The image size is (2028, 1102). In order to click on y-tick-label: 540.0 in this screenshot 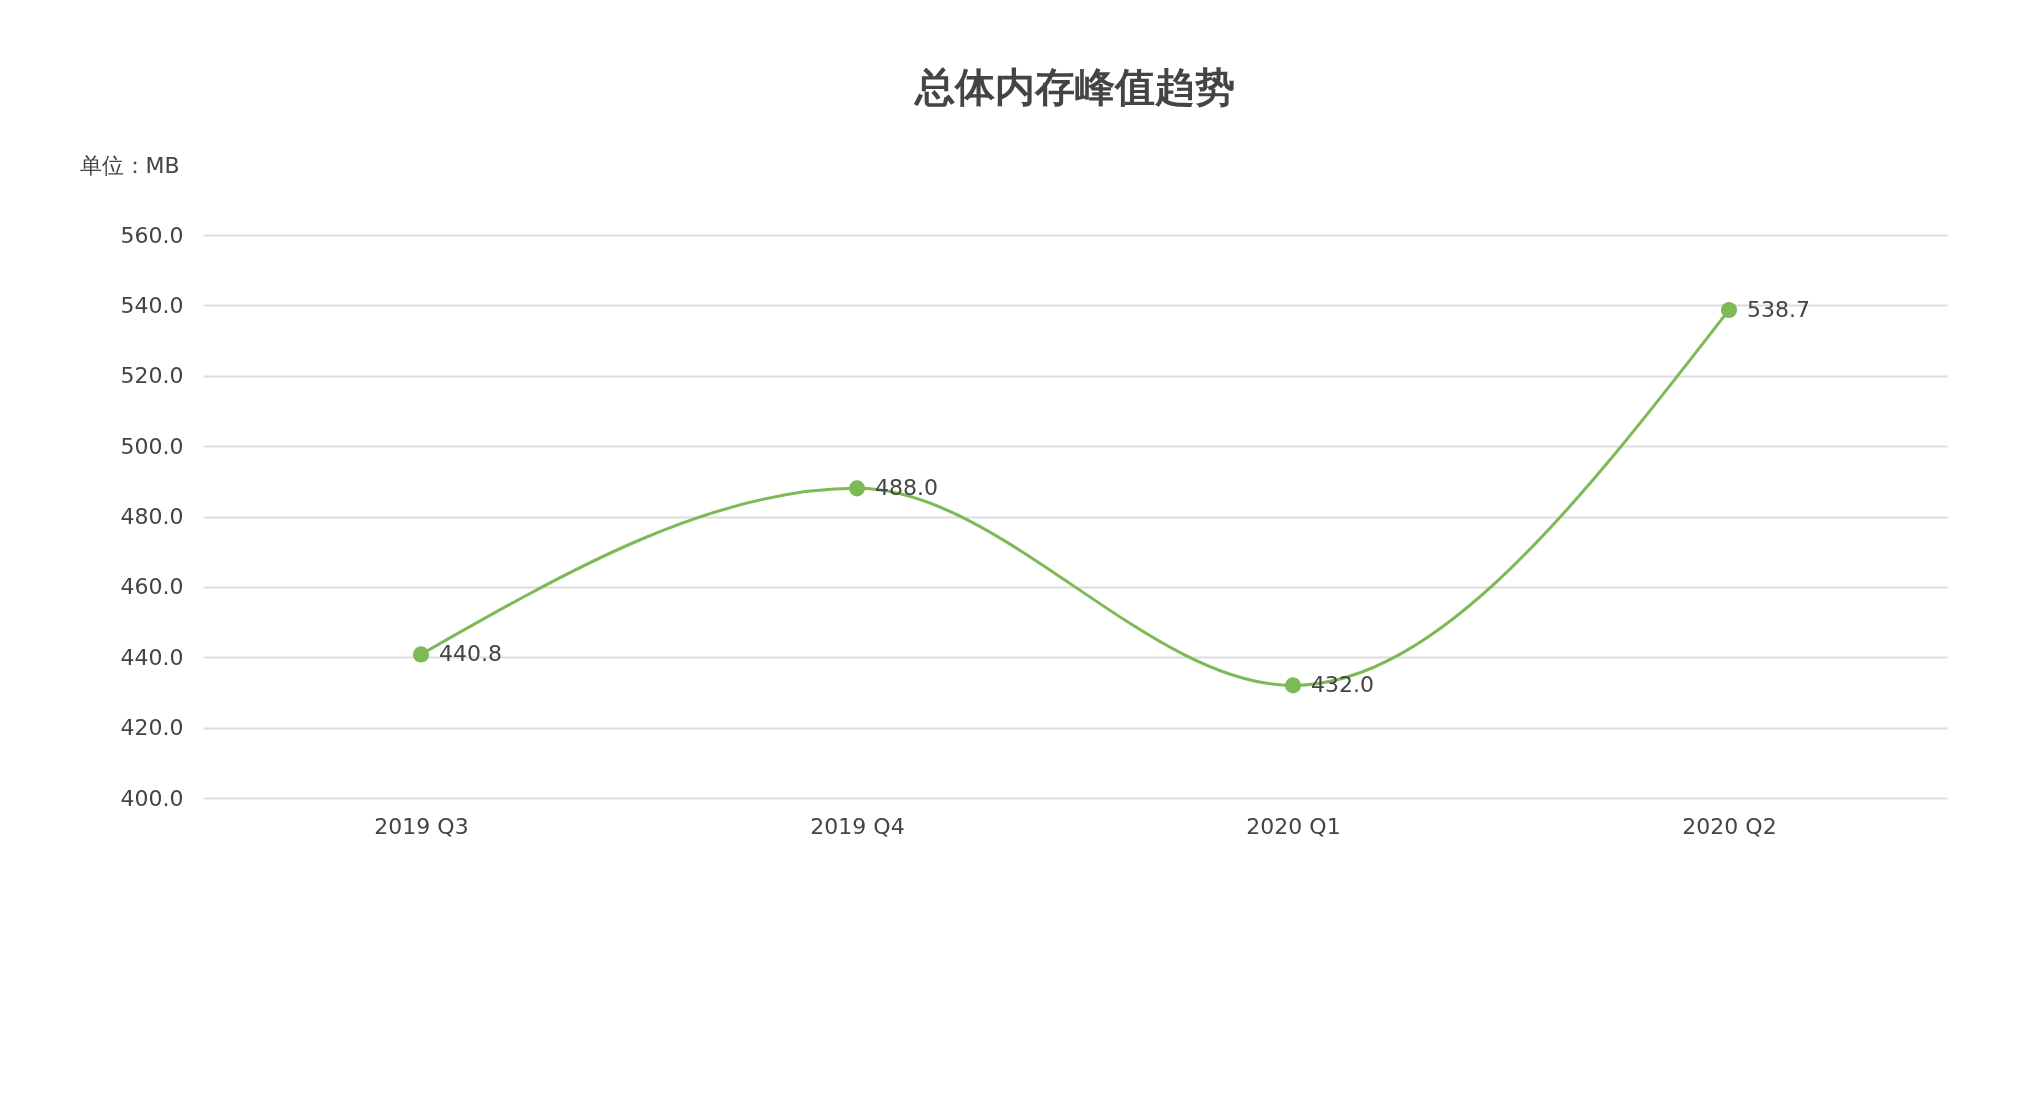, I will do `click(152, 305)`.